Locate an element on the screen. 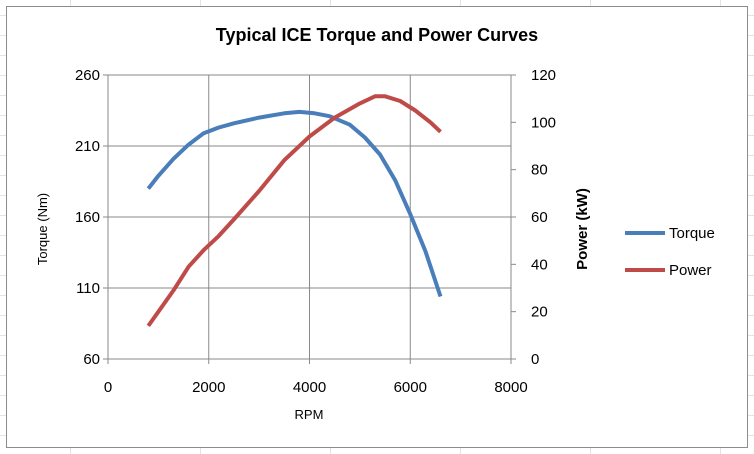 The width and height of the screenshot is (754, 454). legend-label-power: Power is located at coordinates (690, 270).